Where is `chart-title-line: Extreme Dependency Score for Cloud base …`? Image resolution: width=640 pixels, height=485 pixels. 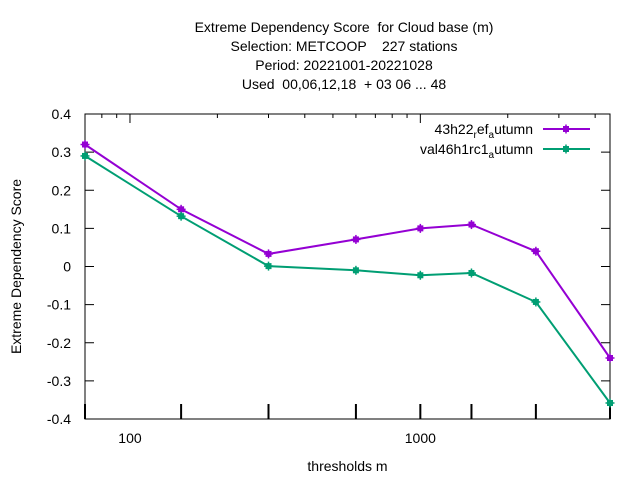 chart-title-line: Extreme Dependency Score for Cloud base … is located at coordinates (344, 27).